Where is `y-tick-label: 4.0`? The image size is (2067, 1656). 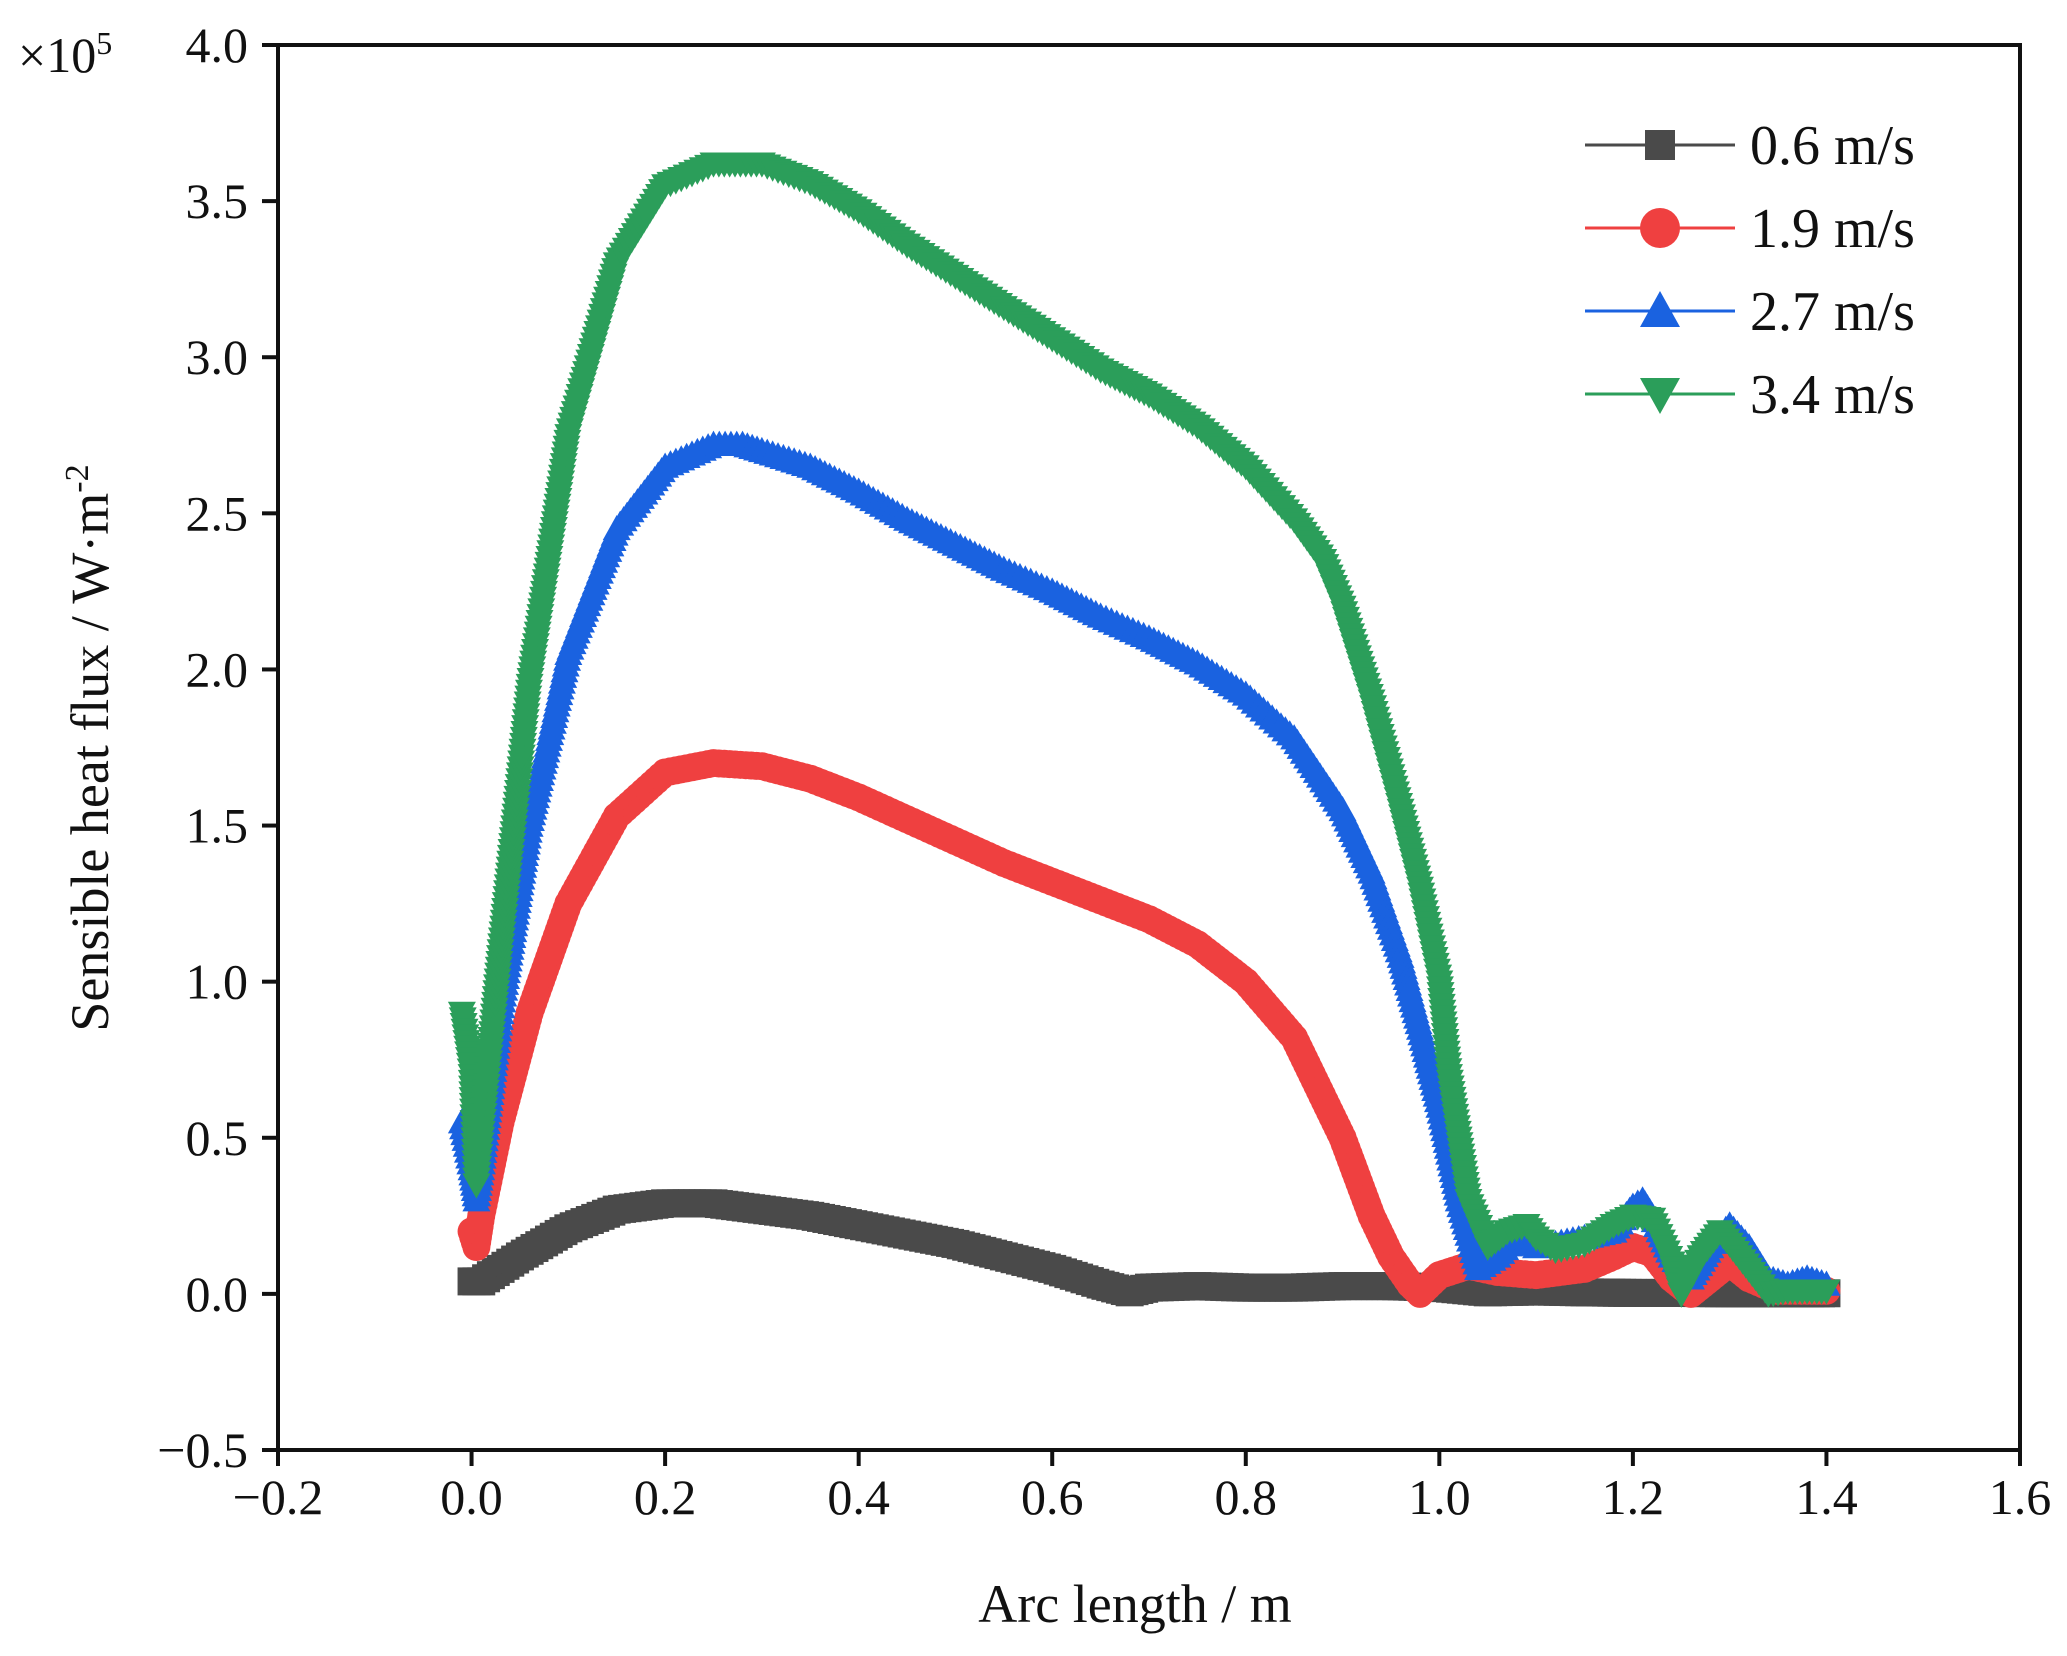 y-tick-label: 4.0 is located at coordinates (217, 45).